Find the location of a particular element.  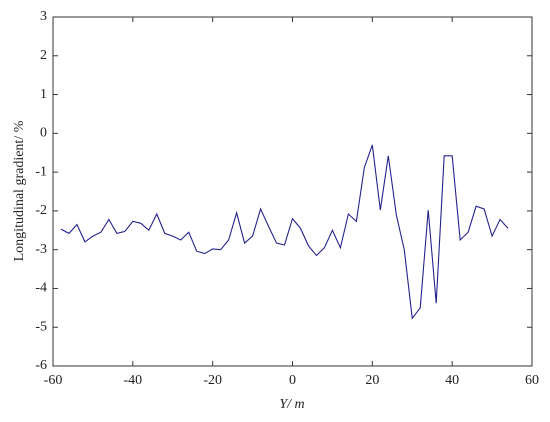

x-tick-label: 40 is located at coordinates (452, 380).